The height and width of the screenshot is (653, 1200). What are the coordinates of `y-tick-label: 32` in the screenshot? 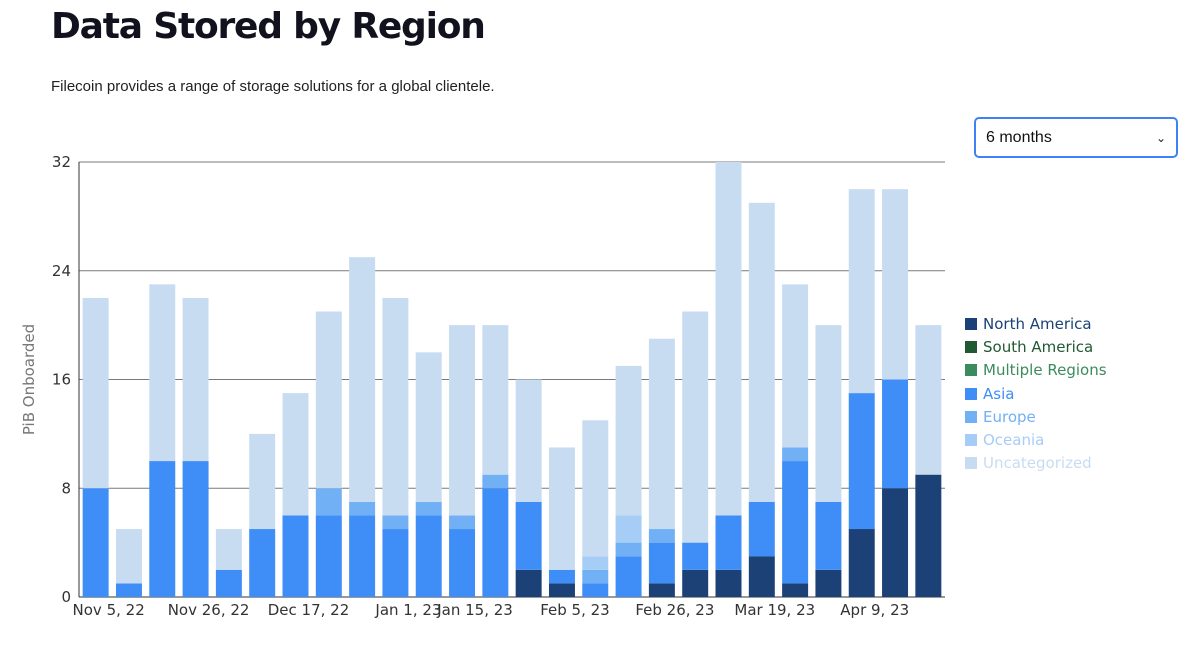 It's located at (61, 162).